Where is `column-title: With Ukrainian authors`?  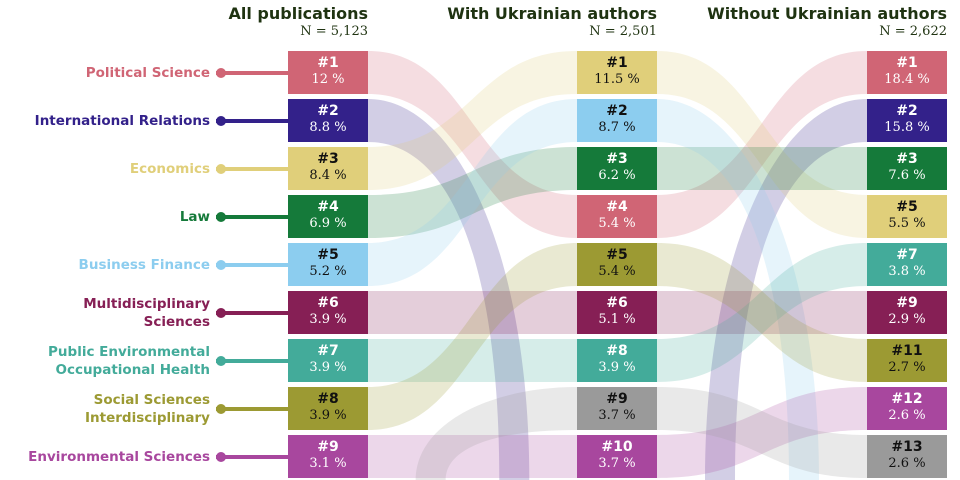
column-title: With Ukrainian authors is located at coordinates (552, 13).